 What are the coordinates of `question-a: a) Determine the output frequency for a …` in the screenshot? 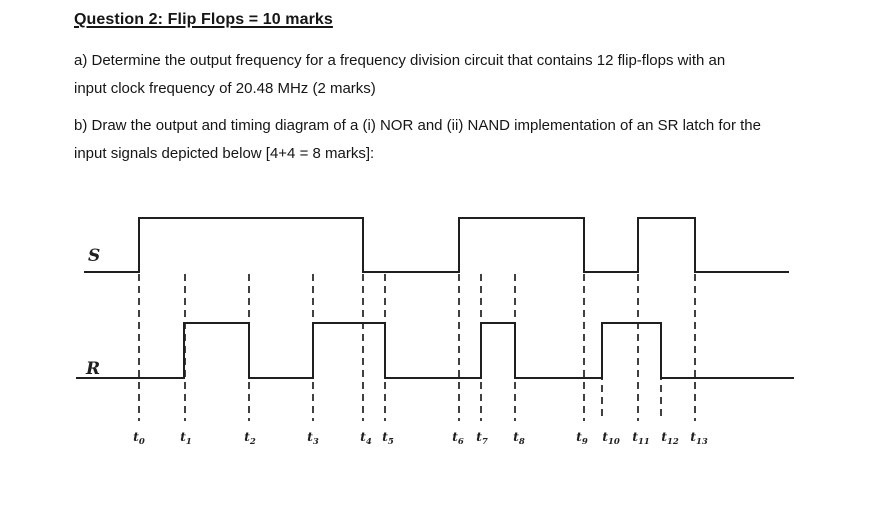 It's located at (454, 75).